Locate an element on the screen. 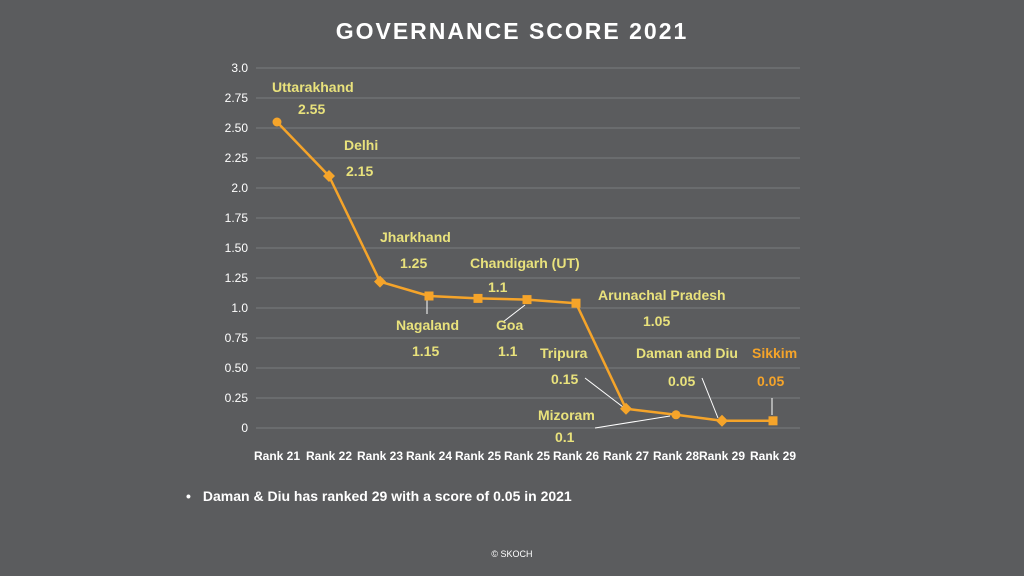 The height and width of the screenshot is (576, 1024). point-name-label: Mizoram is located at coordinates (566, 415).